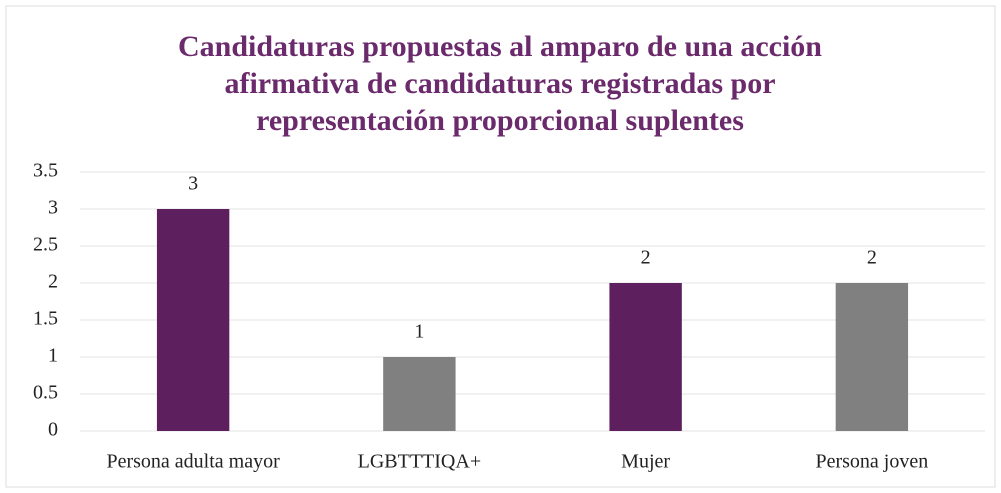 This screenshot has height=493, width=1001. What do you see at coordinates (871, 462) in the screenshot?
I see `x-tick-label: Persona joven` at bounding box center [871, 462].